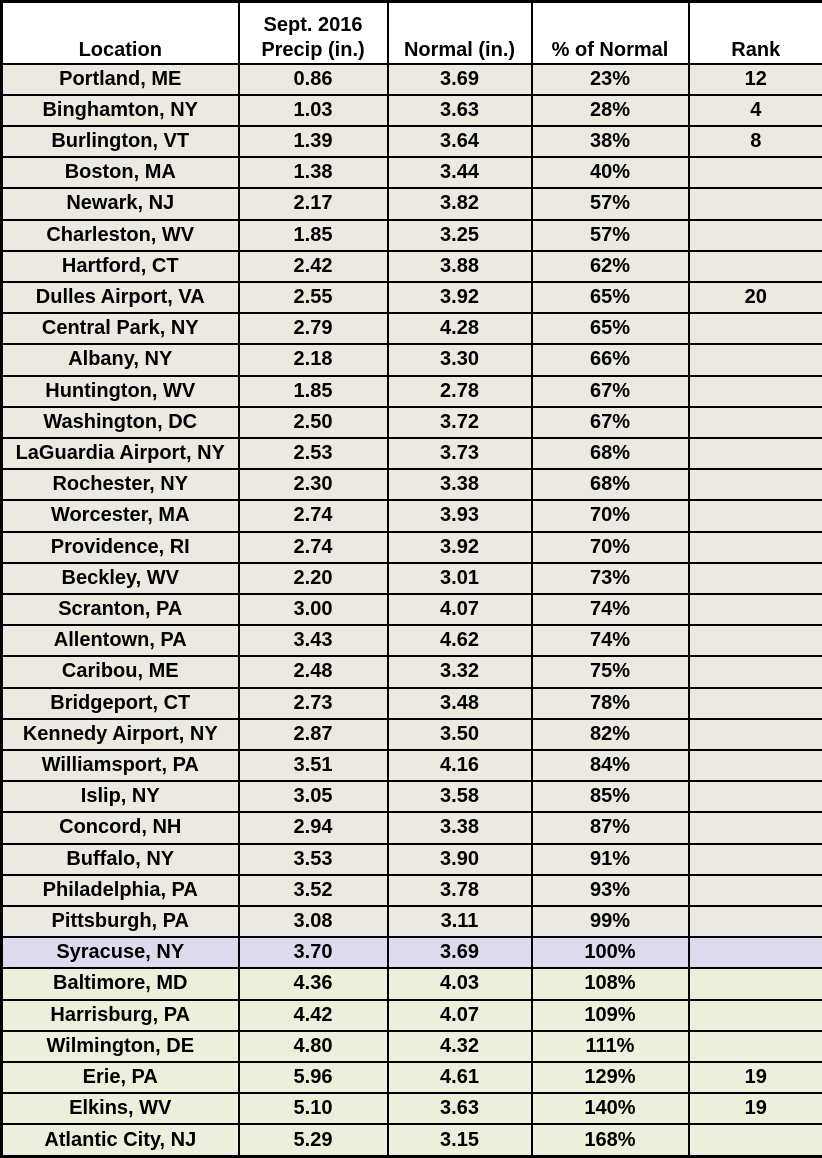 The width and height of the screenshot is (822, 1158). What do you see at coordinates (610, 173) in the screenshot?
I see `cell-pct: 40%` at bounding box center [610, 173].